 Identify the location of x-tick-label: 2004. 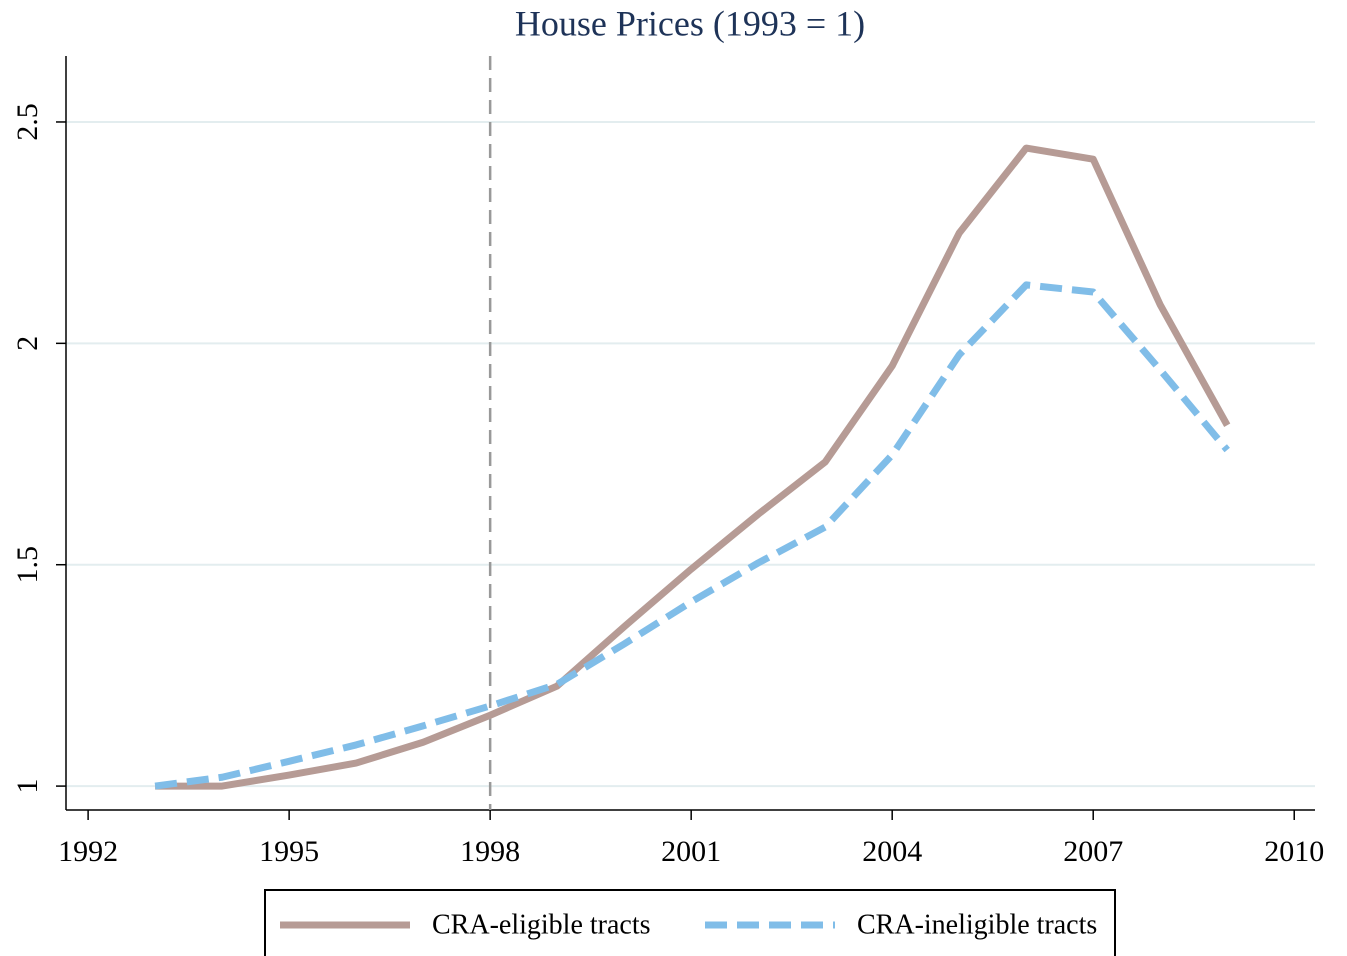
(892, 851).